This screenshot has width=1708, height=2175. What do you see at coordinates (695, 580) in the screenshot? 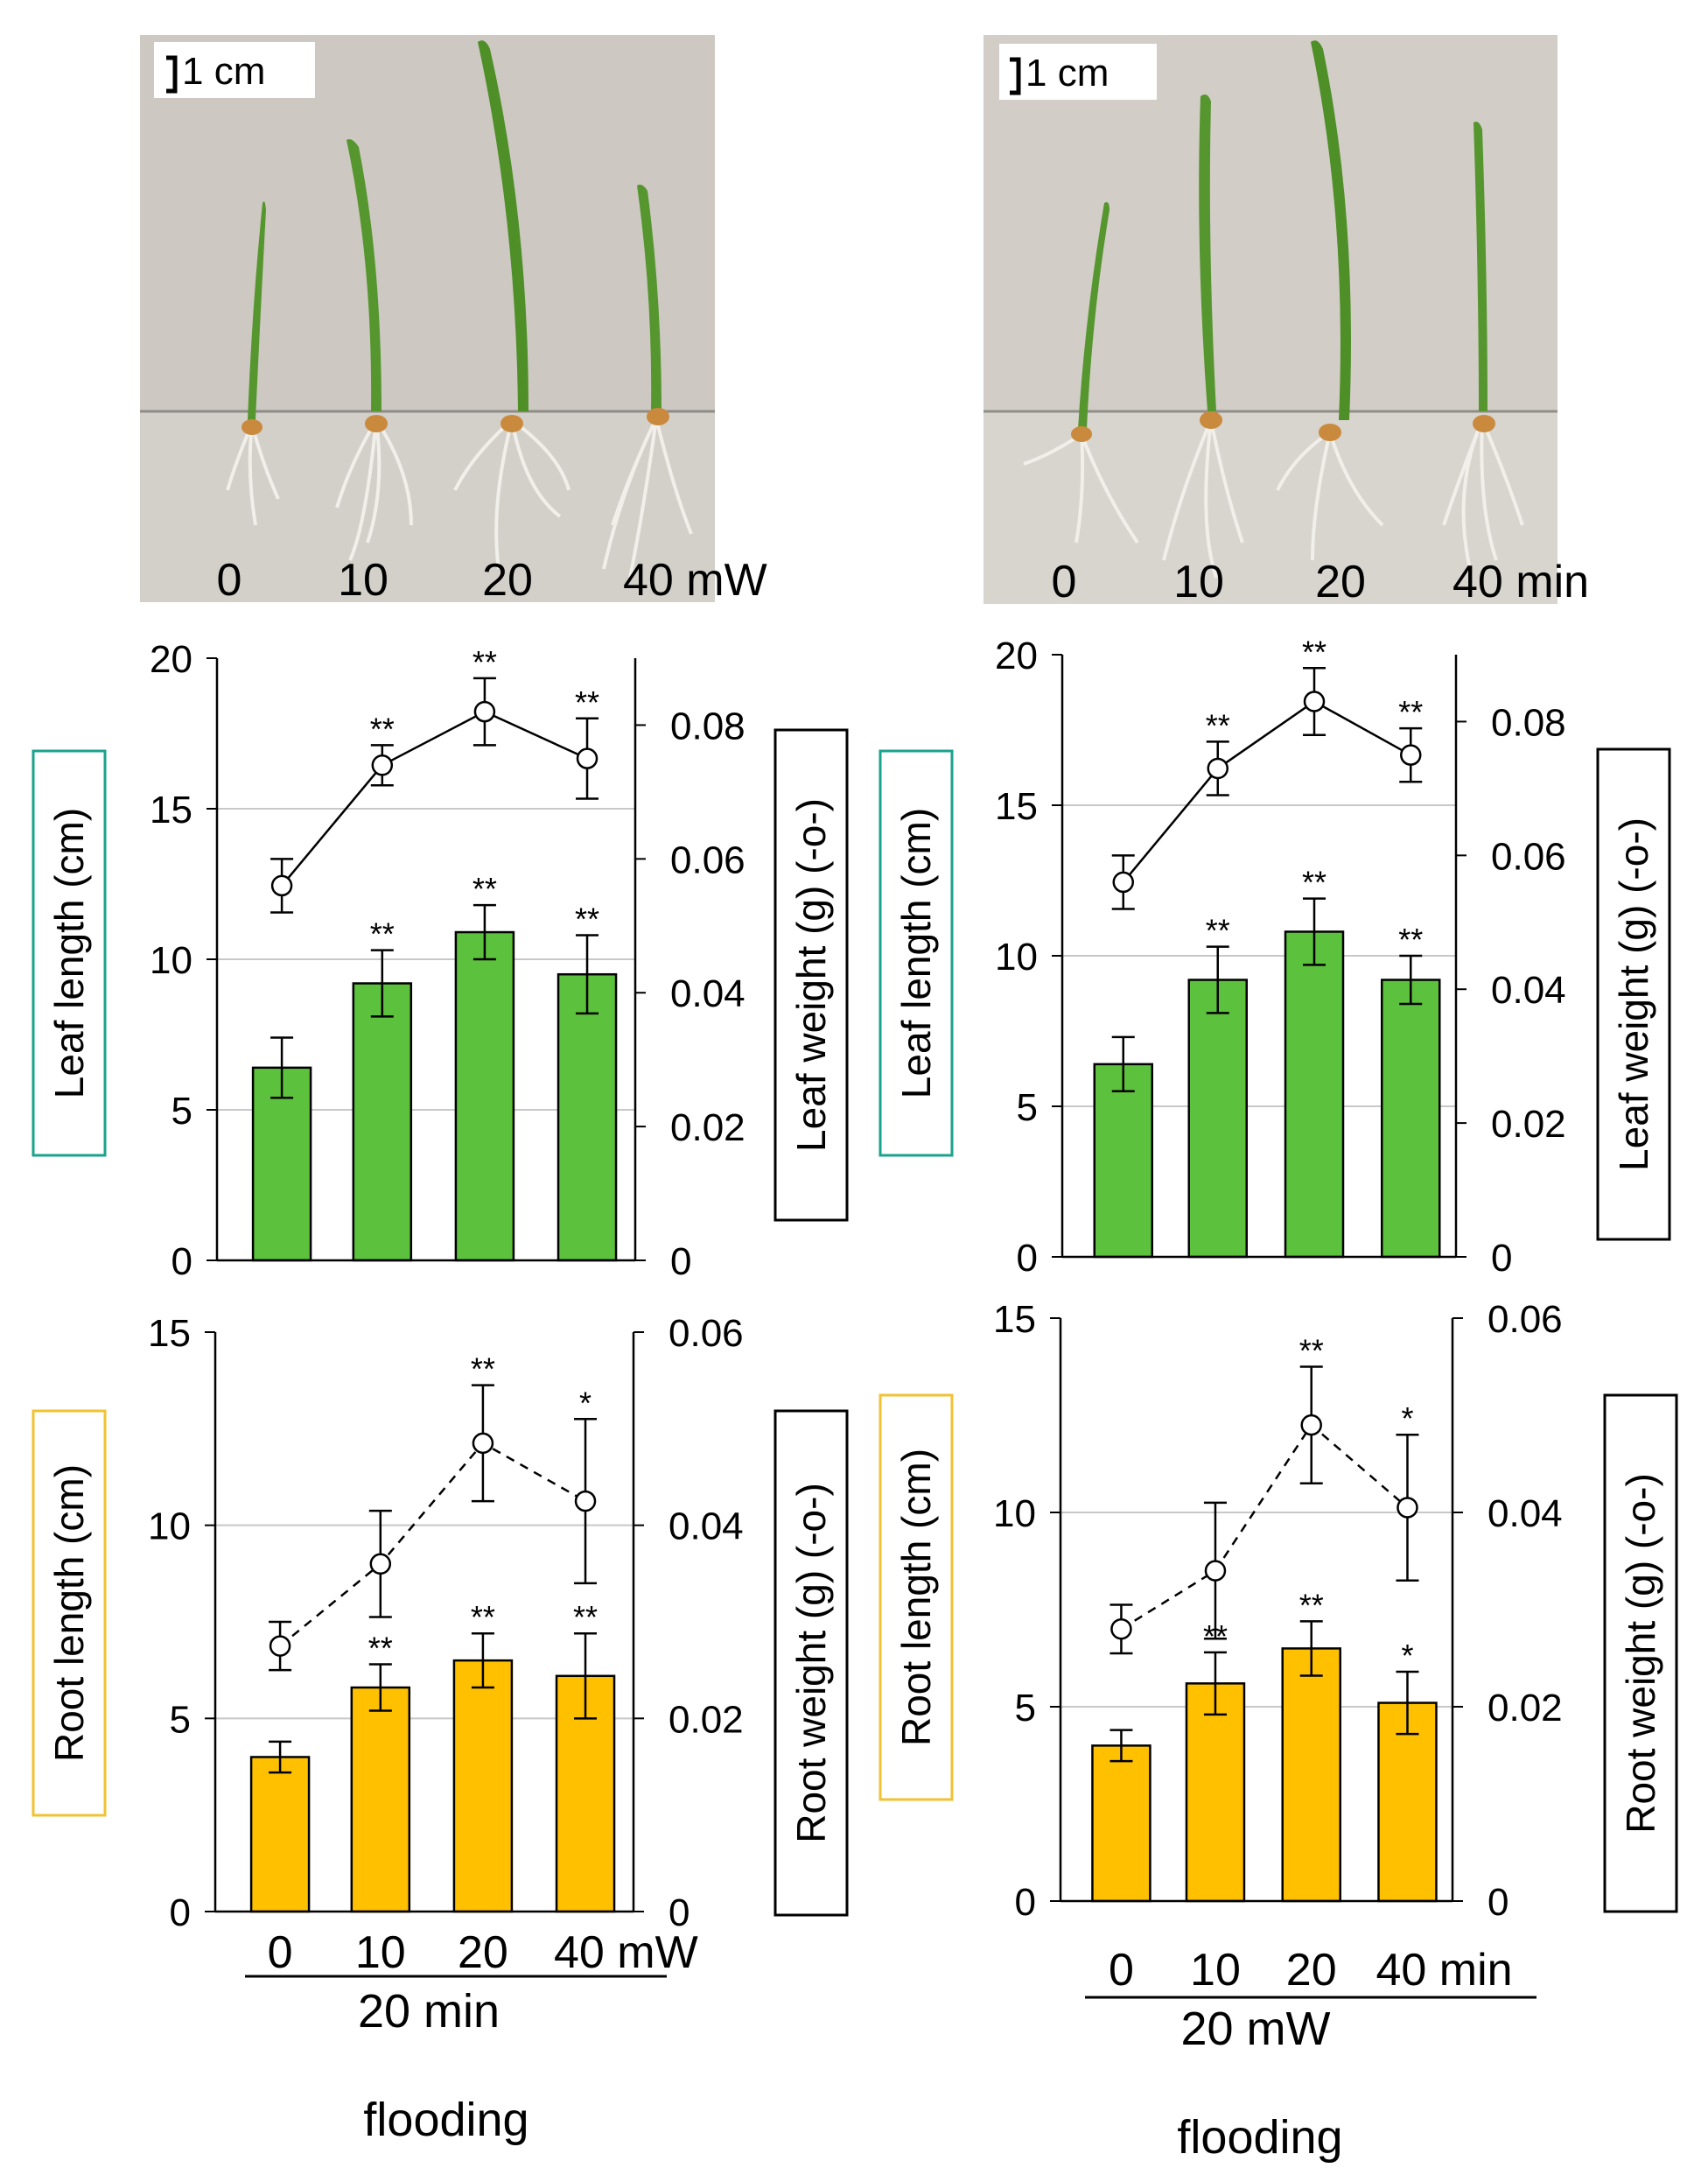
I see `photo-label-40: 40 mW` at bounding box center [695, 580].